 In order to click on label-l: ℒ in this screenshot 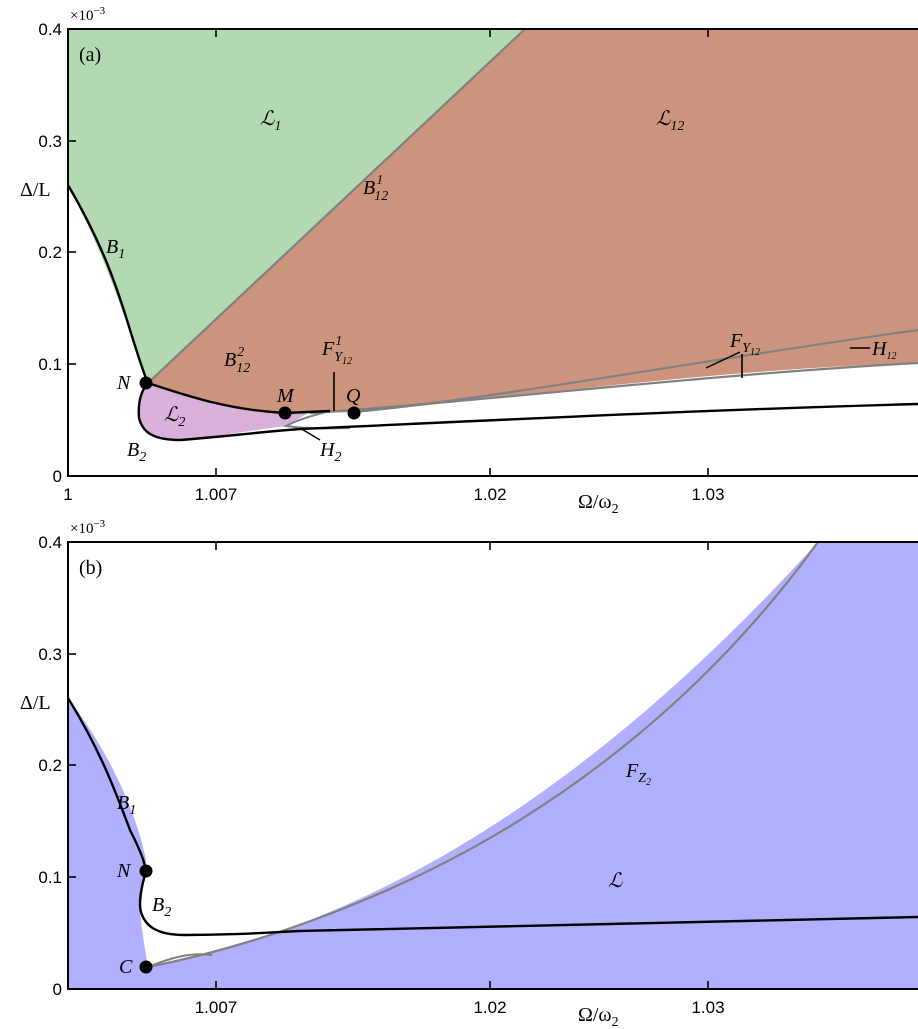, I will do `click(615, 881)`.